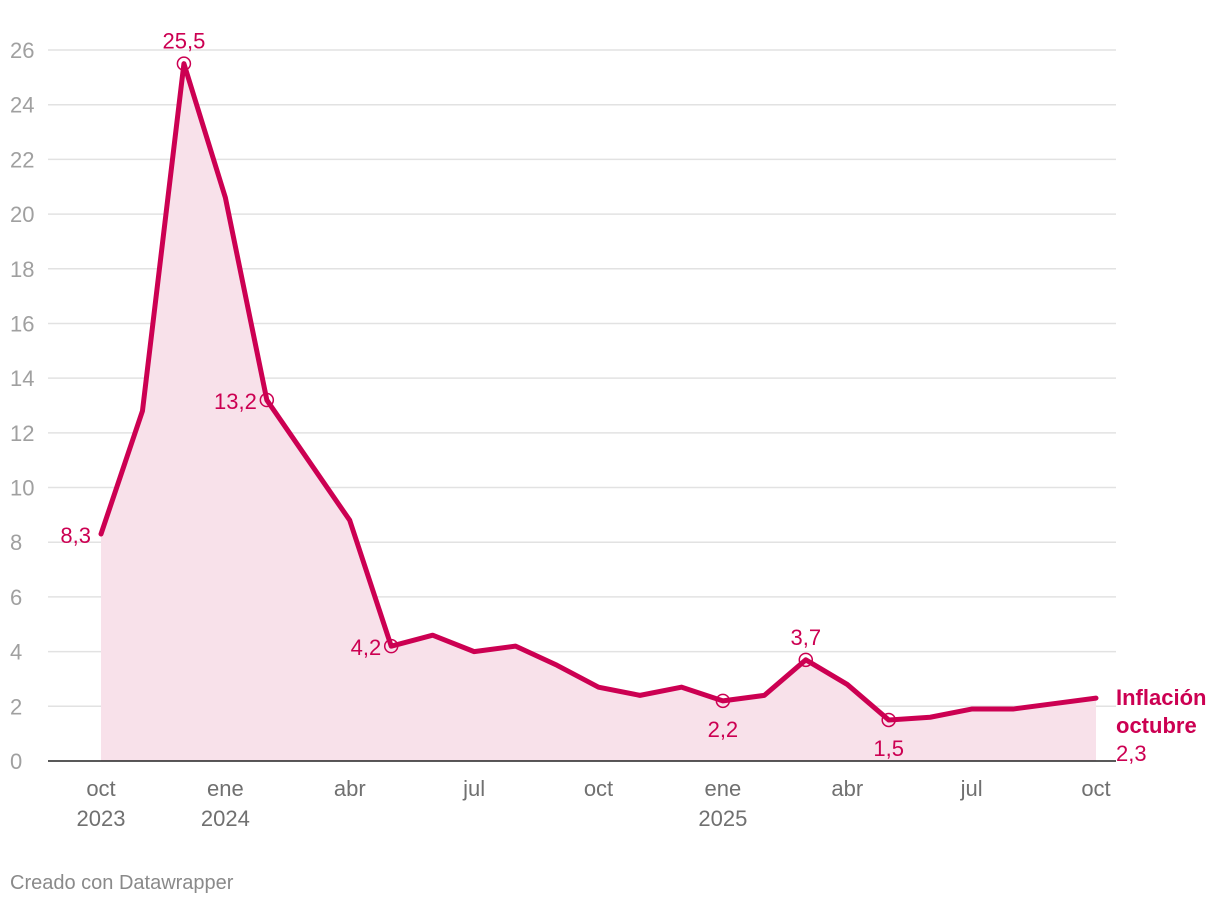  What do you see at coordinates (1161, 697) in the screenshot?
I see `end-label-line1: Inflación` at bounding box center [1161, 697].